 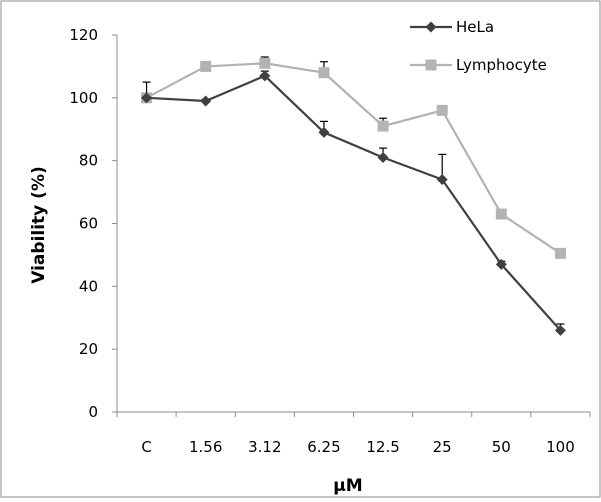 I want to click on x-tick-label: 12.5, so click(x=382, y=447).